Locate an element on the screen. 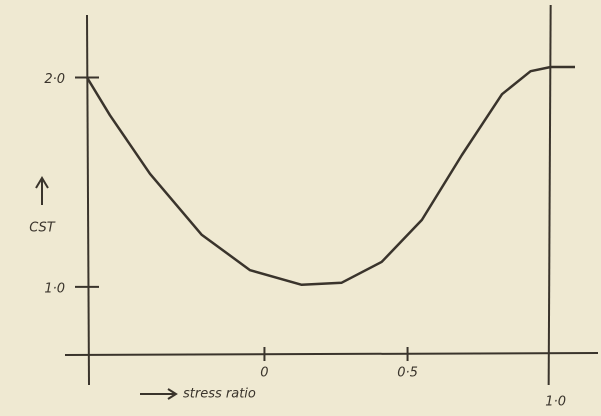  y-axis-label: CST is located at coordinates (42, 228).